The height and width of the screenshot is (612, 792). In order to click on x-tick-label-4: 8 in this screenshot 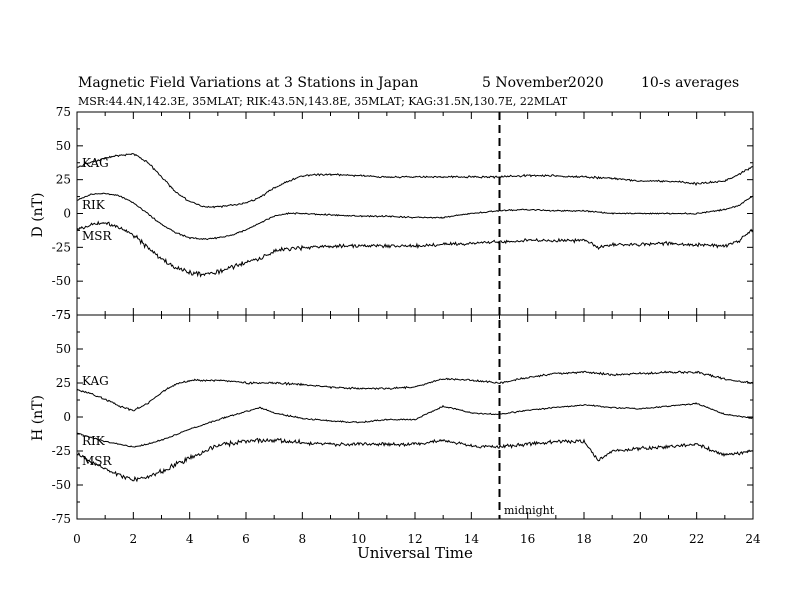, I will do `click(303, 539)`.